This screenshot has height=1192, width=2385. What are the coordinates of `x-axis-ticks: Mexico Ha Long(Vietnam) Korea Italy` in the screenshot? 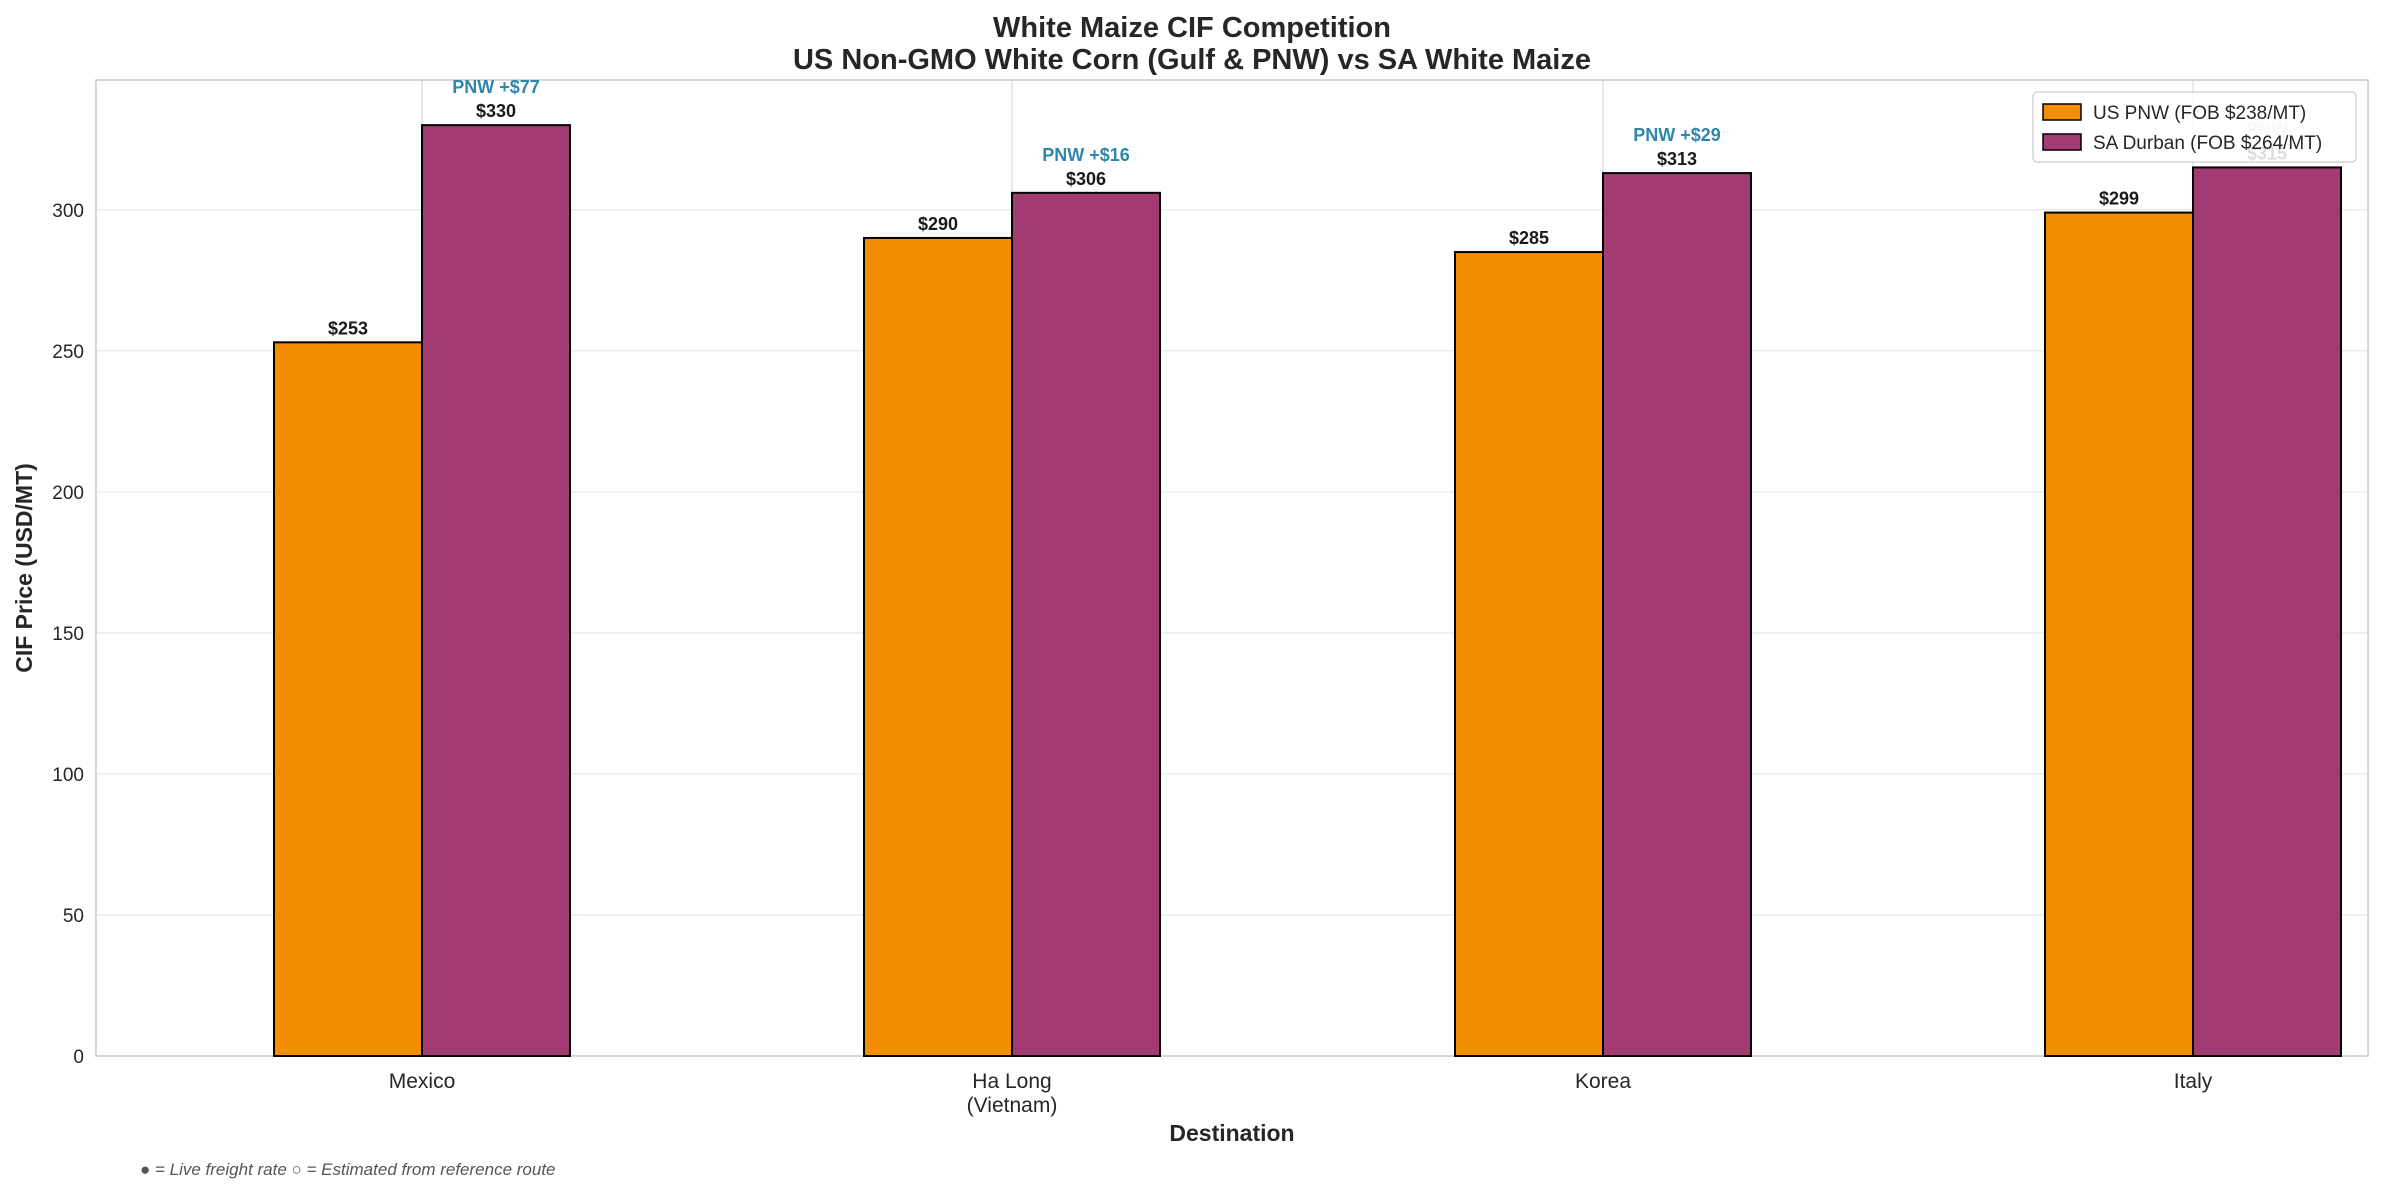 It's located at (1301, 1093).